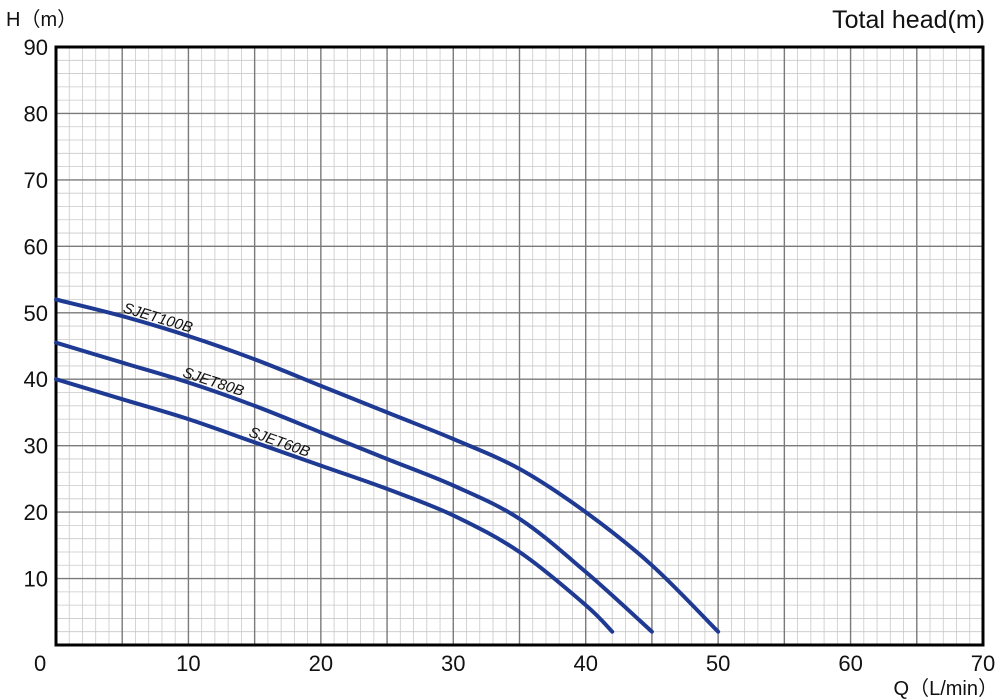 The image size is (1000, 700). I want to click on series-label: SJET80B, so click(214, 382).